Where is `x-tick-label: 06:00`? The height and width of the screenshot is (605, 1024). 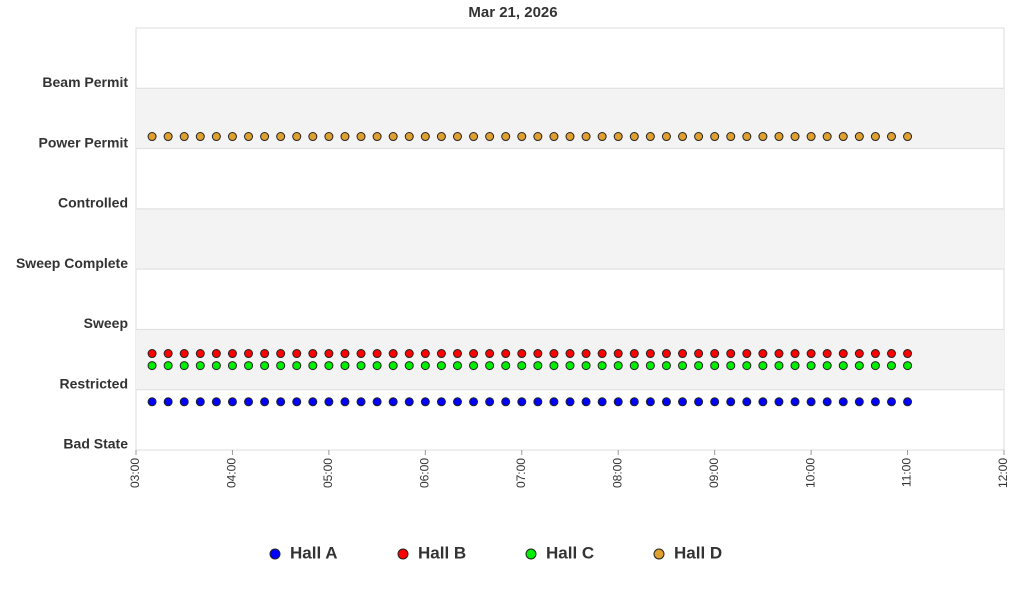
x-tick-label: 06:00 is located at coordinates (425, 473).